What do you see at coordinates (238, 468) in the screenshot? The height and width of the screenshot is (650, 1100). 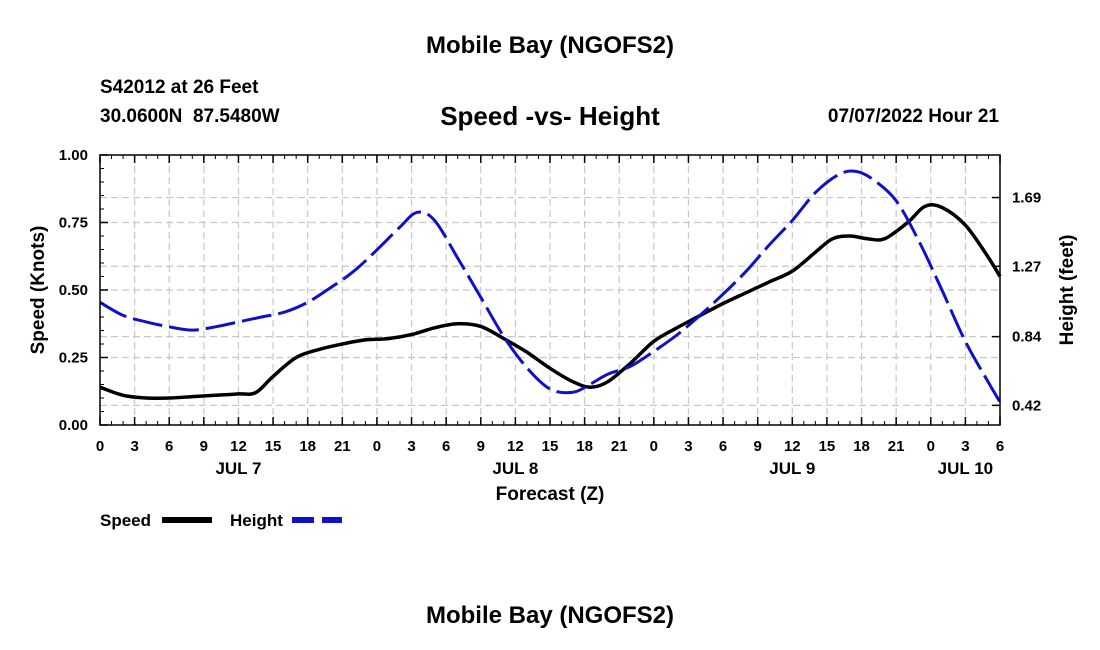 I see `day-label: JUL 7` at bounding box center [238, 468].